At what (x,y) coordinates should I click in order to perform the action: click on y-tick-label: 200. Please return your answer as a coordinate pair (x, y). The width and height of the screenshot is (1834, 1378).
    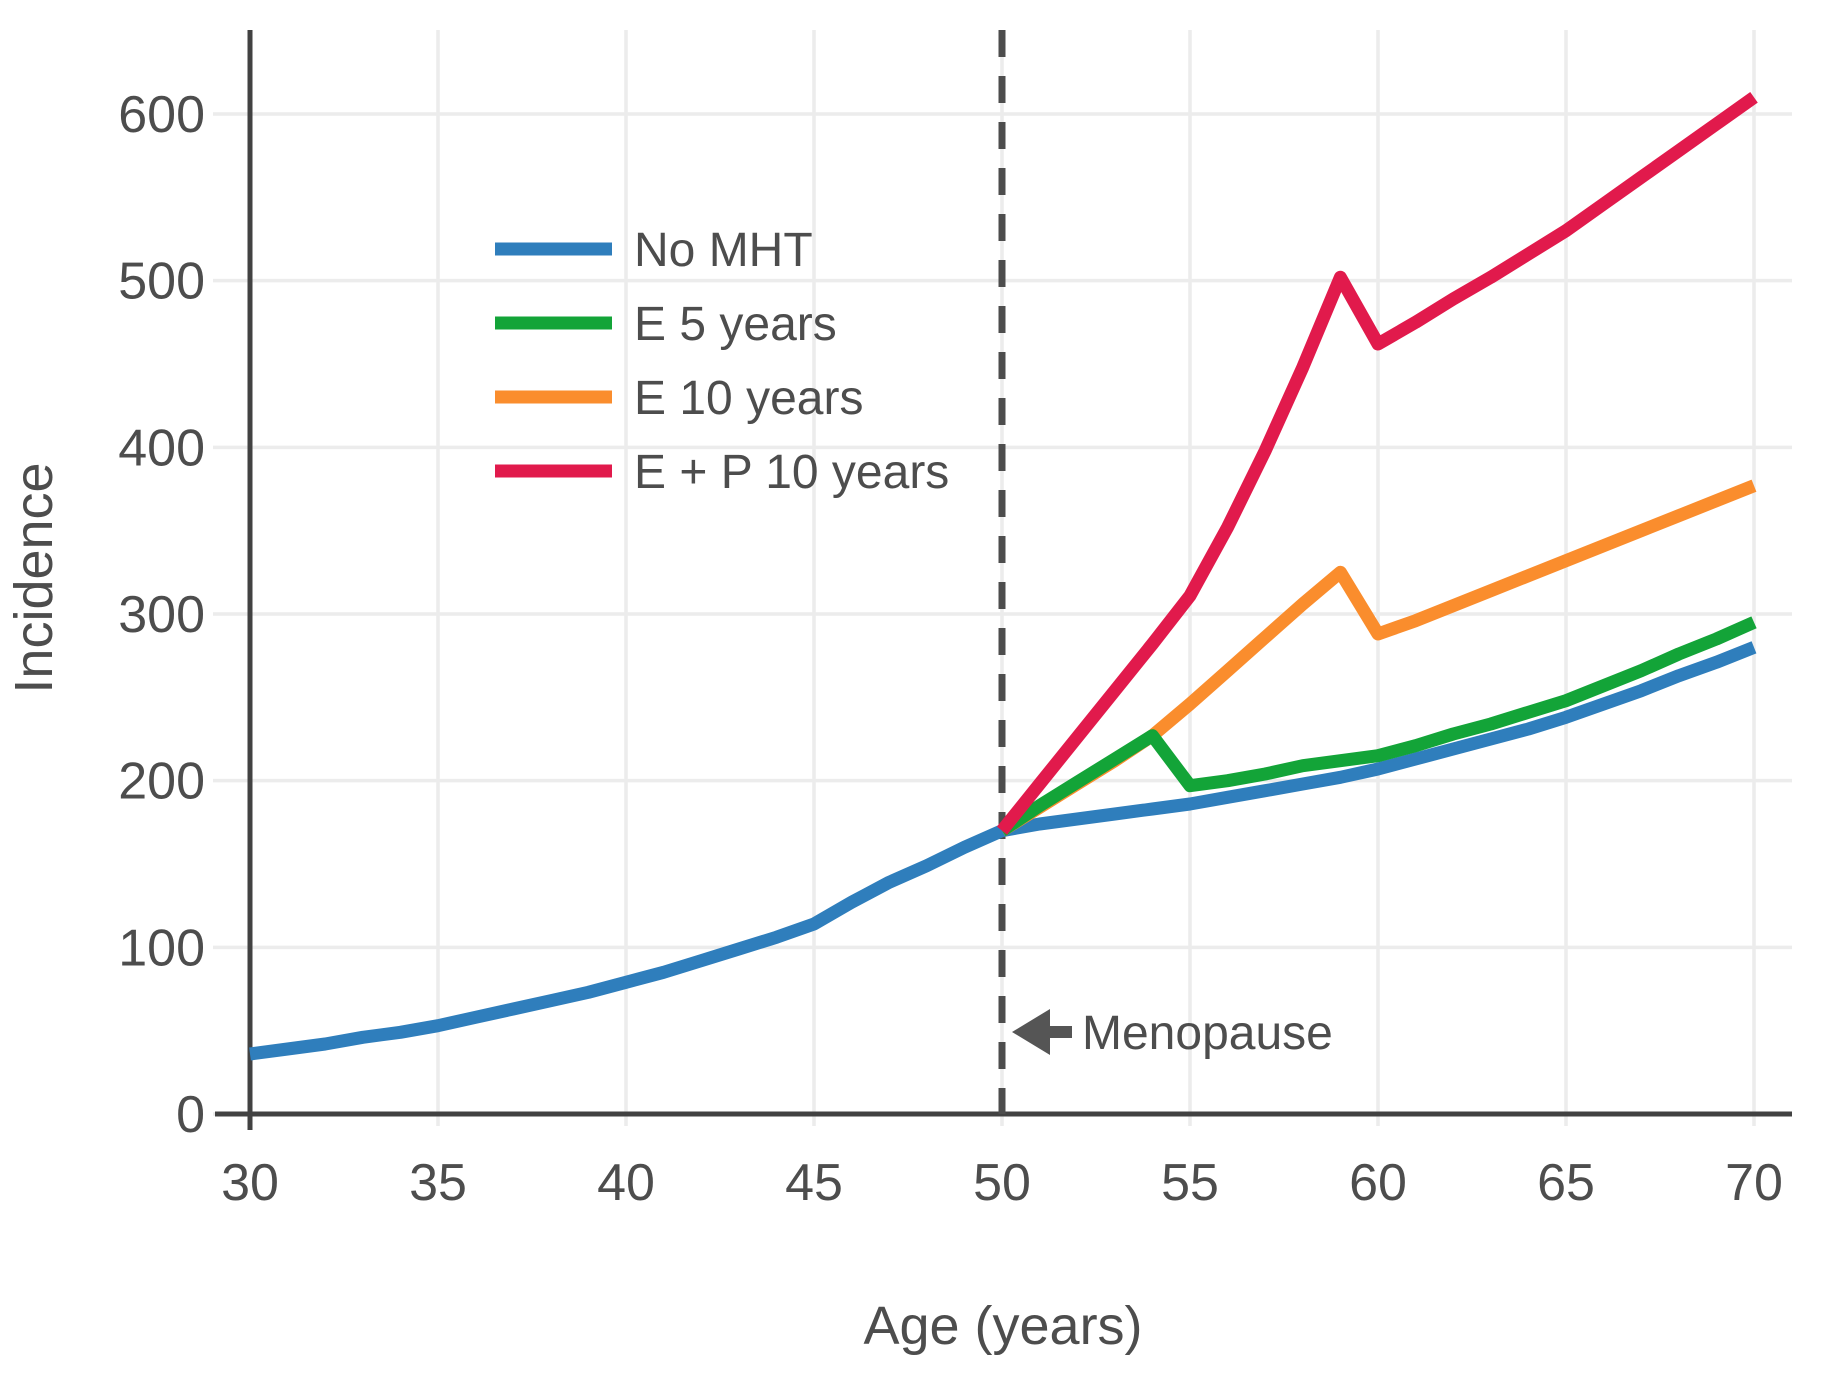
    Looking at the image, I should click on (161, 782).